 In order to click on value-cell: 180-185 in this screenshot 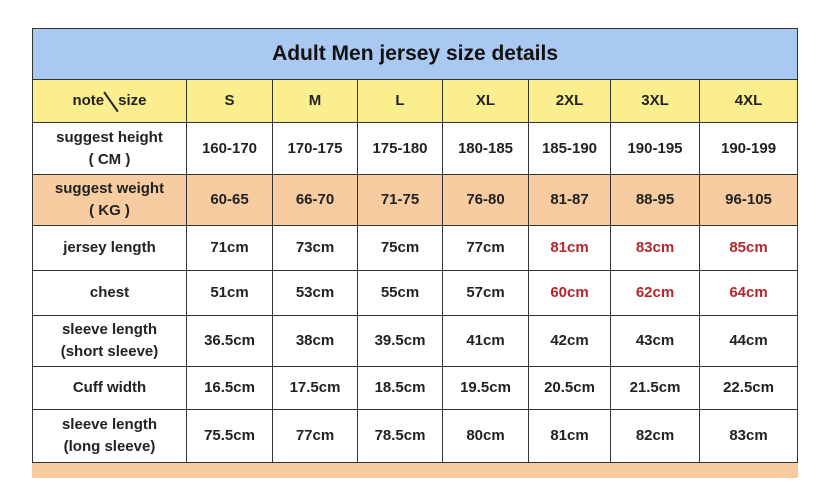, I will do `click(485, 148)`.